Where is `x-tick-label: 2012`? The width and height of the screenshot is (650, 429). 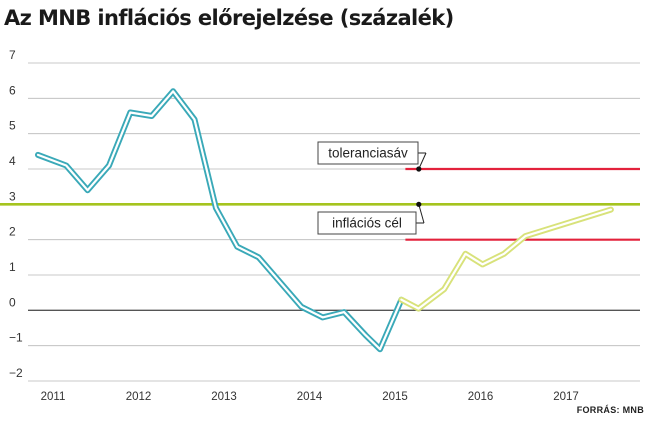 x-tick-label: 2012 is located at coordinates (139, 397).